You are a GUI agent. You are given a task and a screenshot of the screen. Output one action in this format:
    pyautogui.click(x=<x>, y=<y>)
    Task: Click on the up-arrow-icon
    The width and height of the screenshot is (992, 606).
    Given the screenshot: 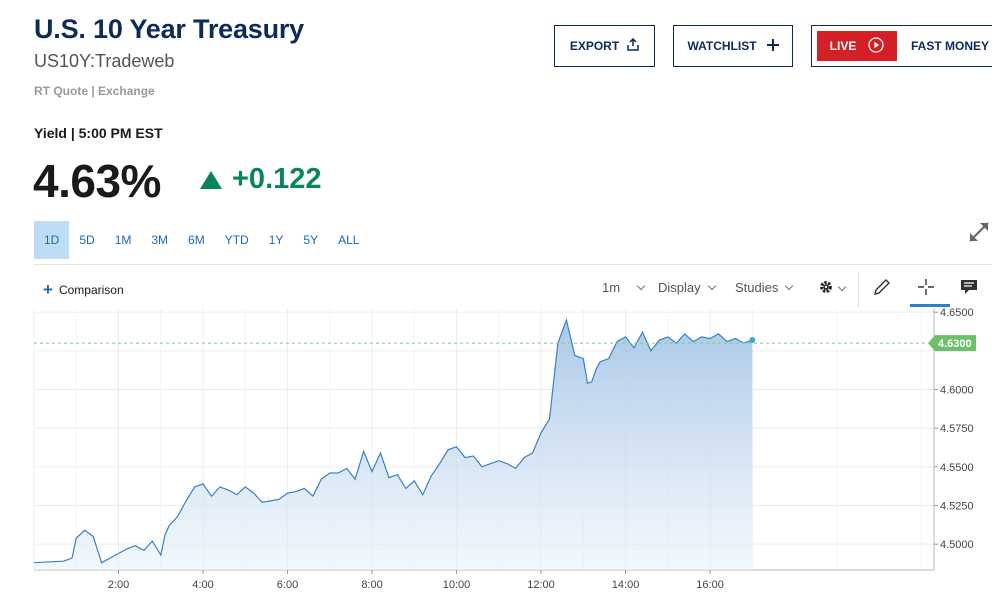 What is the action you would take?
    pyautogui.click(x=211, y=179)
    